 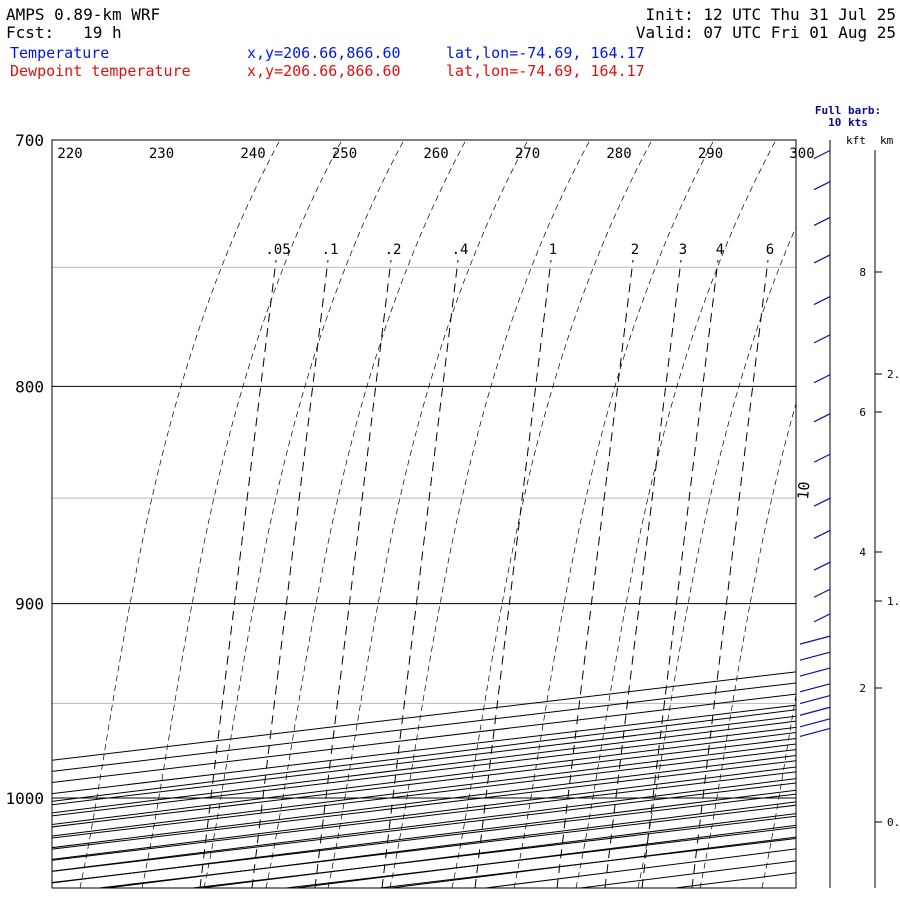 What do you see at coordinates (862, 552) in the screenshot?
I see `kft-tick-label: 4` at bounding box center [862, 552].